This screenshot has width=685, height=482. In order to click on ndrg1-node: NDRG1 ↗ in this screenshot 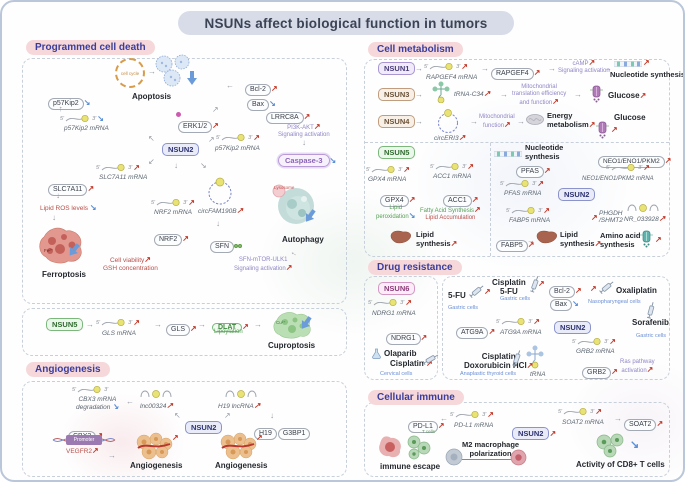, I will do `click(406, 336)`.